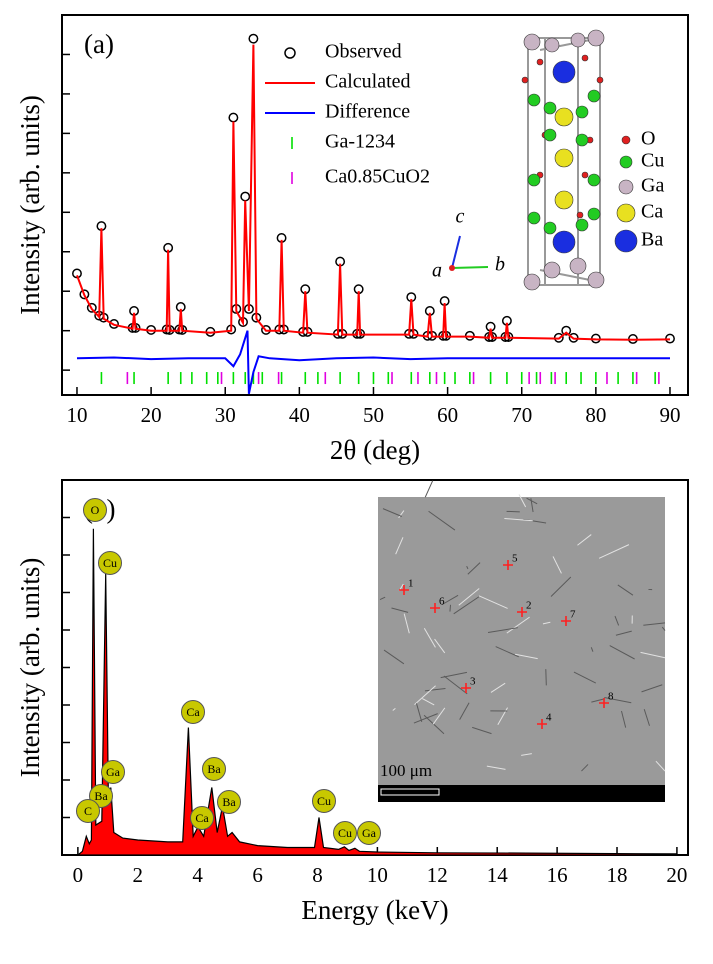 The width and height of the screenshot is (713, 964). I want to click on sem-bar, so click(521, 793).